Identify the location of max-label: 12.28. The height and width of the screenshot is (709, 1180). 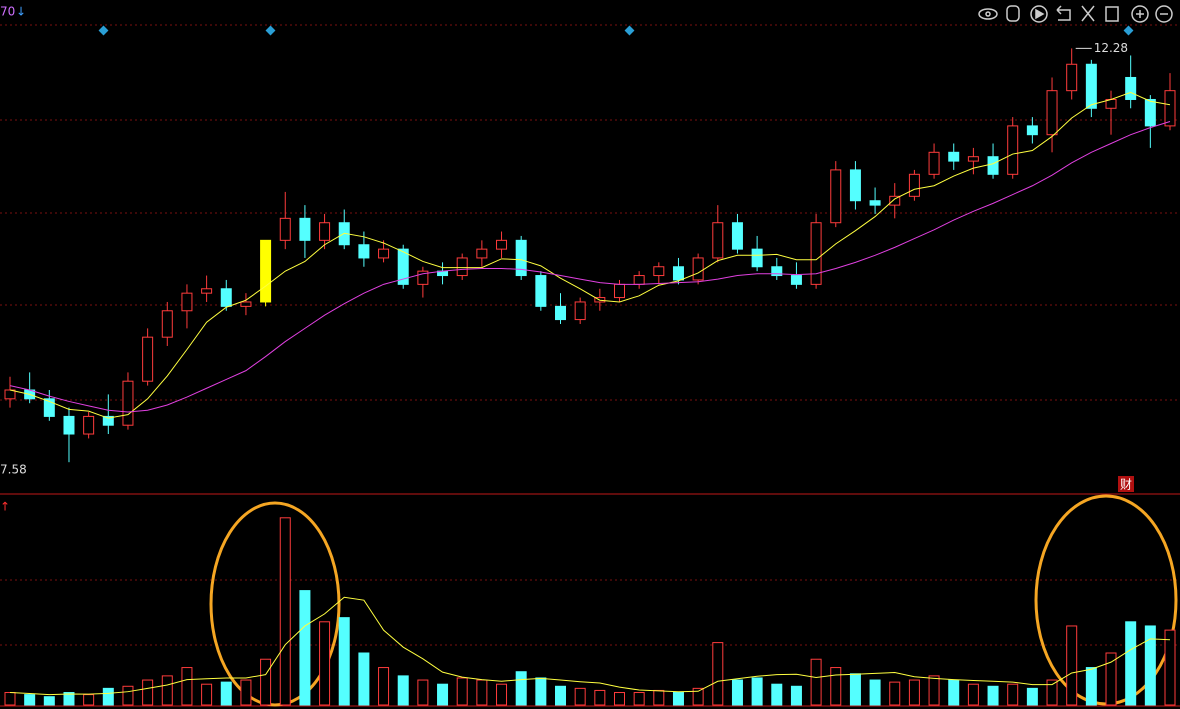
(1111, 48).